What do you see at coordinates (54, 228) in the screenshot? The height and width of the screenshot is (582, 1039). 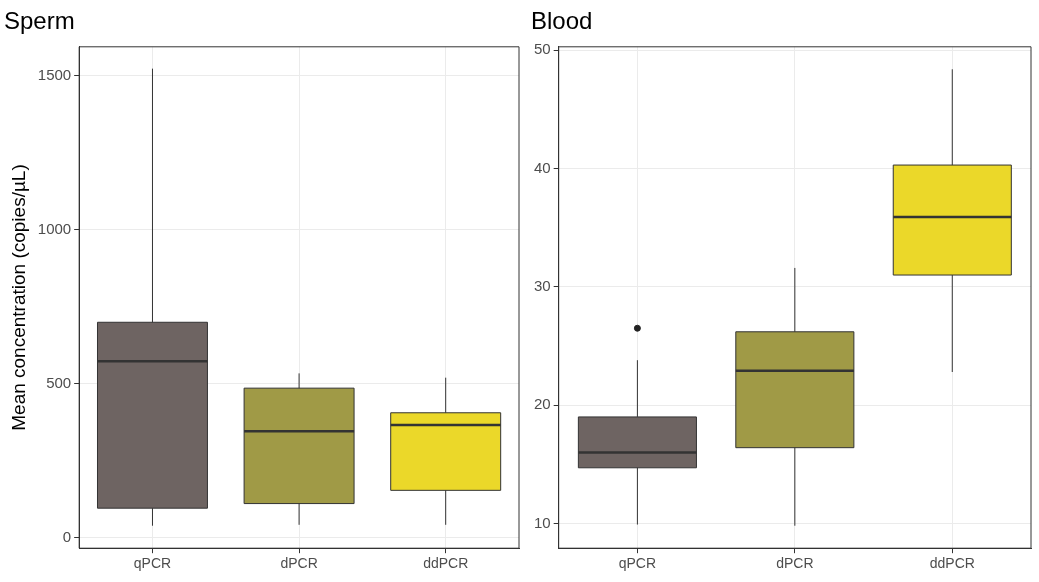 I see `y-tick-label: 1000` at bounding box center [54, 228].